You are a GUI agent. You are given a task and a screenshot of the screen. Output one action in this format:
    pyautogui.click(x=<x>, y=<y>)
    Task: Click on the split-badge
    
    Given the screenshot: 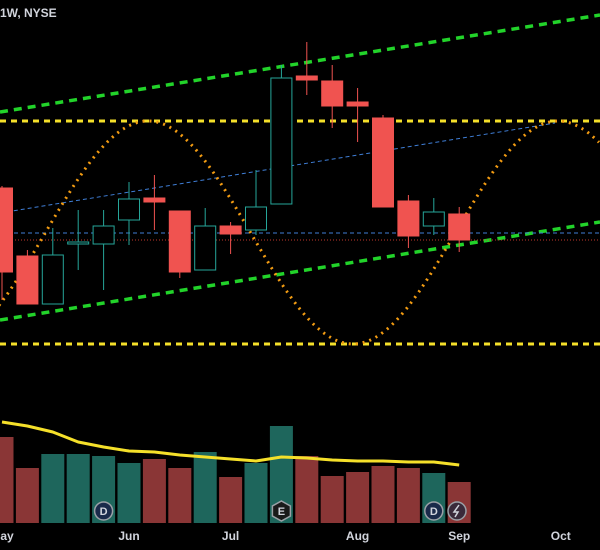 What is the action you would take?
    pyautogui.click(x=457, y=511)
    